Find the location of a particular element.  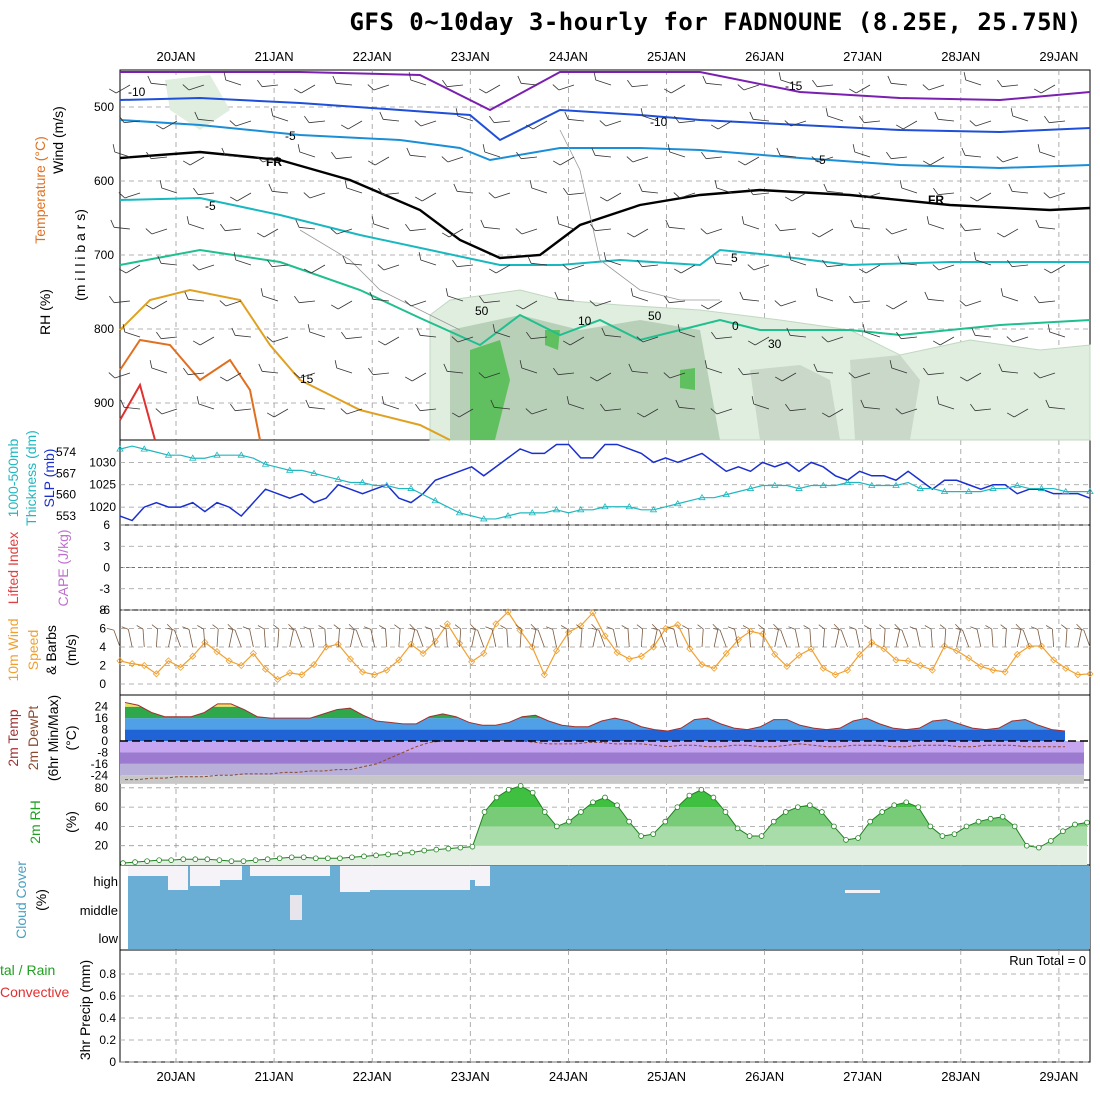

lifted-index-tick: 6 is located at coordinates (106, 525).